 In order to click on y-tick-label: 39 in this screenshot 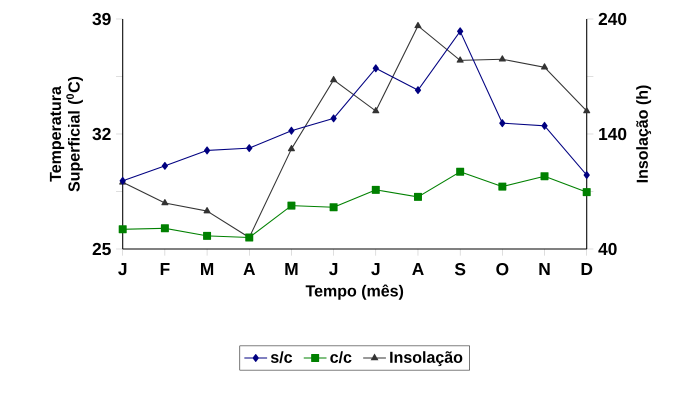, I will do `click(101, 19)`.